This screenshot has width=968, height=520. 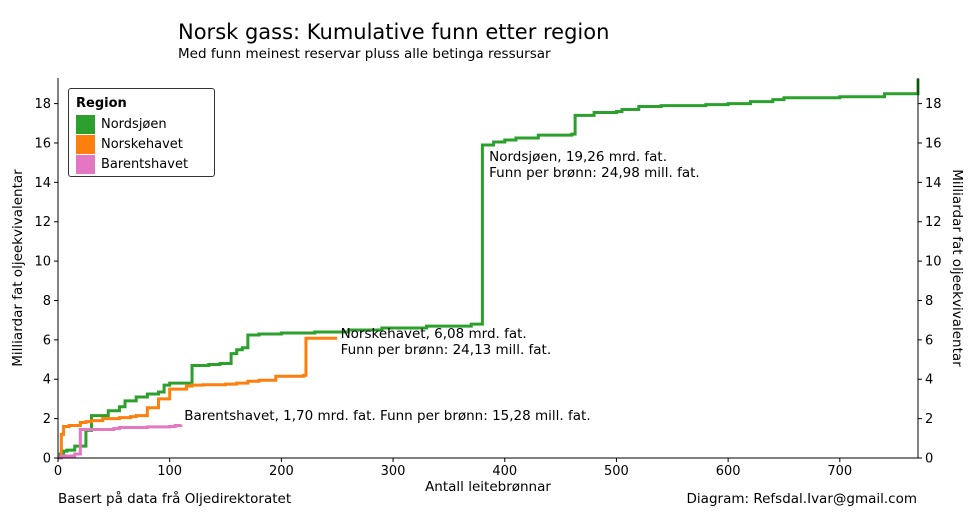 I want to click on y-tick-label-right: 4, so click(x=929, y=380).